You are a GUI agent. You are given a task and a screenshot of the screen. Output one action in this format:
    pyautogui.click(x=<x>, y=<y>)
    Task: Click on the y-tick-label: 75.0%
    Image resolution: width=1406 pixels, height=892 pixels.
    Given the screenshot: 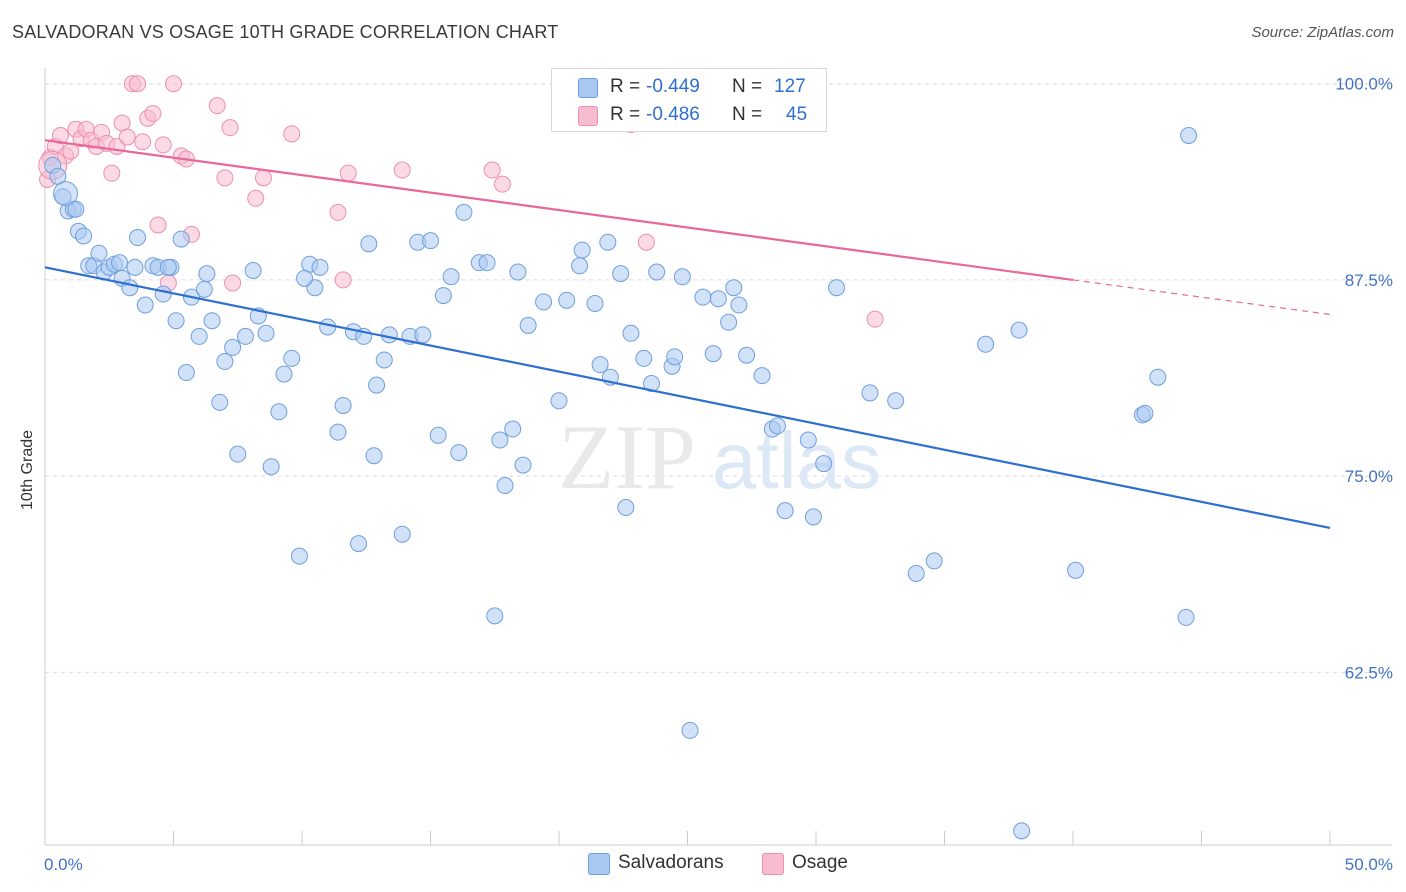 What is the action you would take?
    pyautogui.click(x=1369, y=476)
    